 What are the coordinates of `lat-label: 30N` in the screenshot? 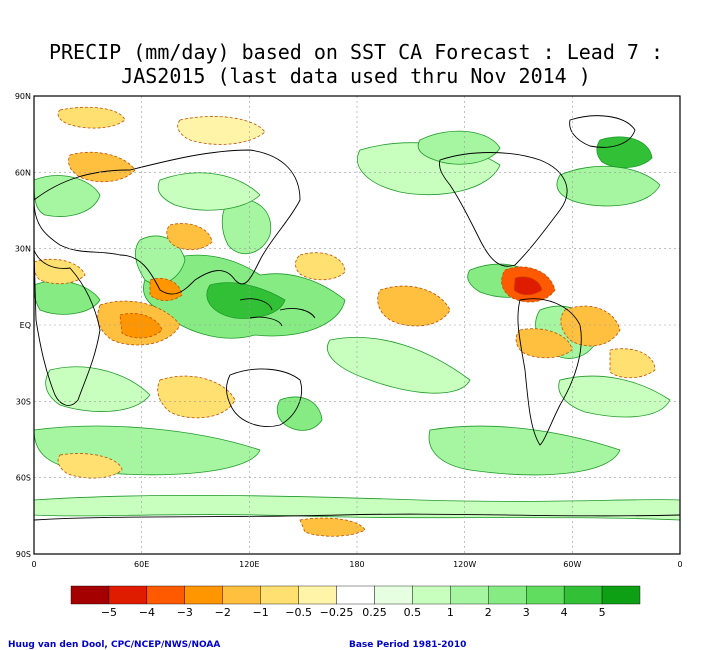 It's located at (23, 249).